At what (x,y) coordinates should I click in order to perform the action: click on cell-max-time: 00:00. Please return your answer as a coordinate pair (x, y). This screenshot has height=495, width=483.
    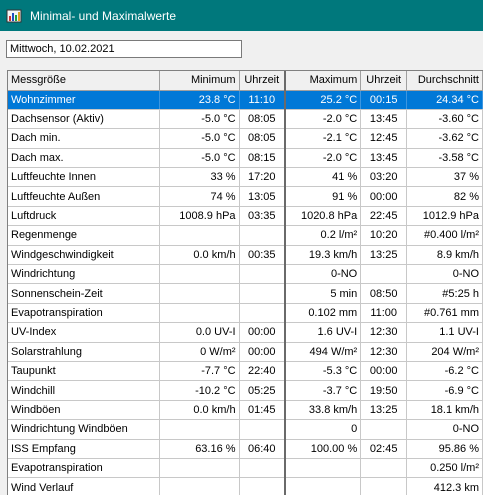
    Looking at the image, I should click on (384, 196).